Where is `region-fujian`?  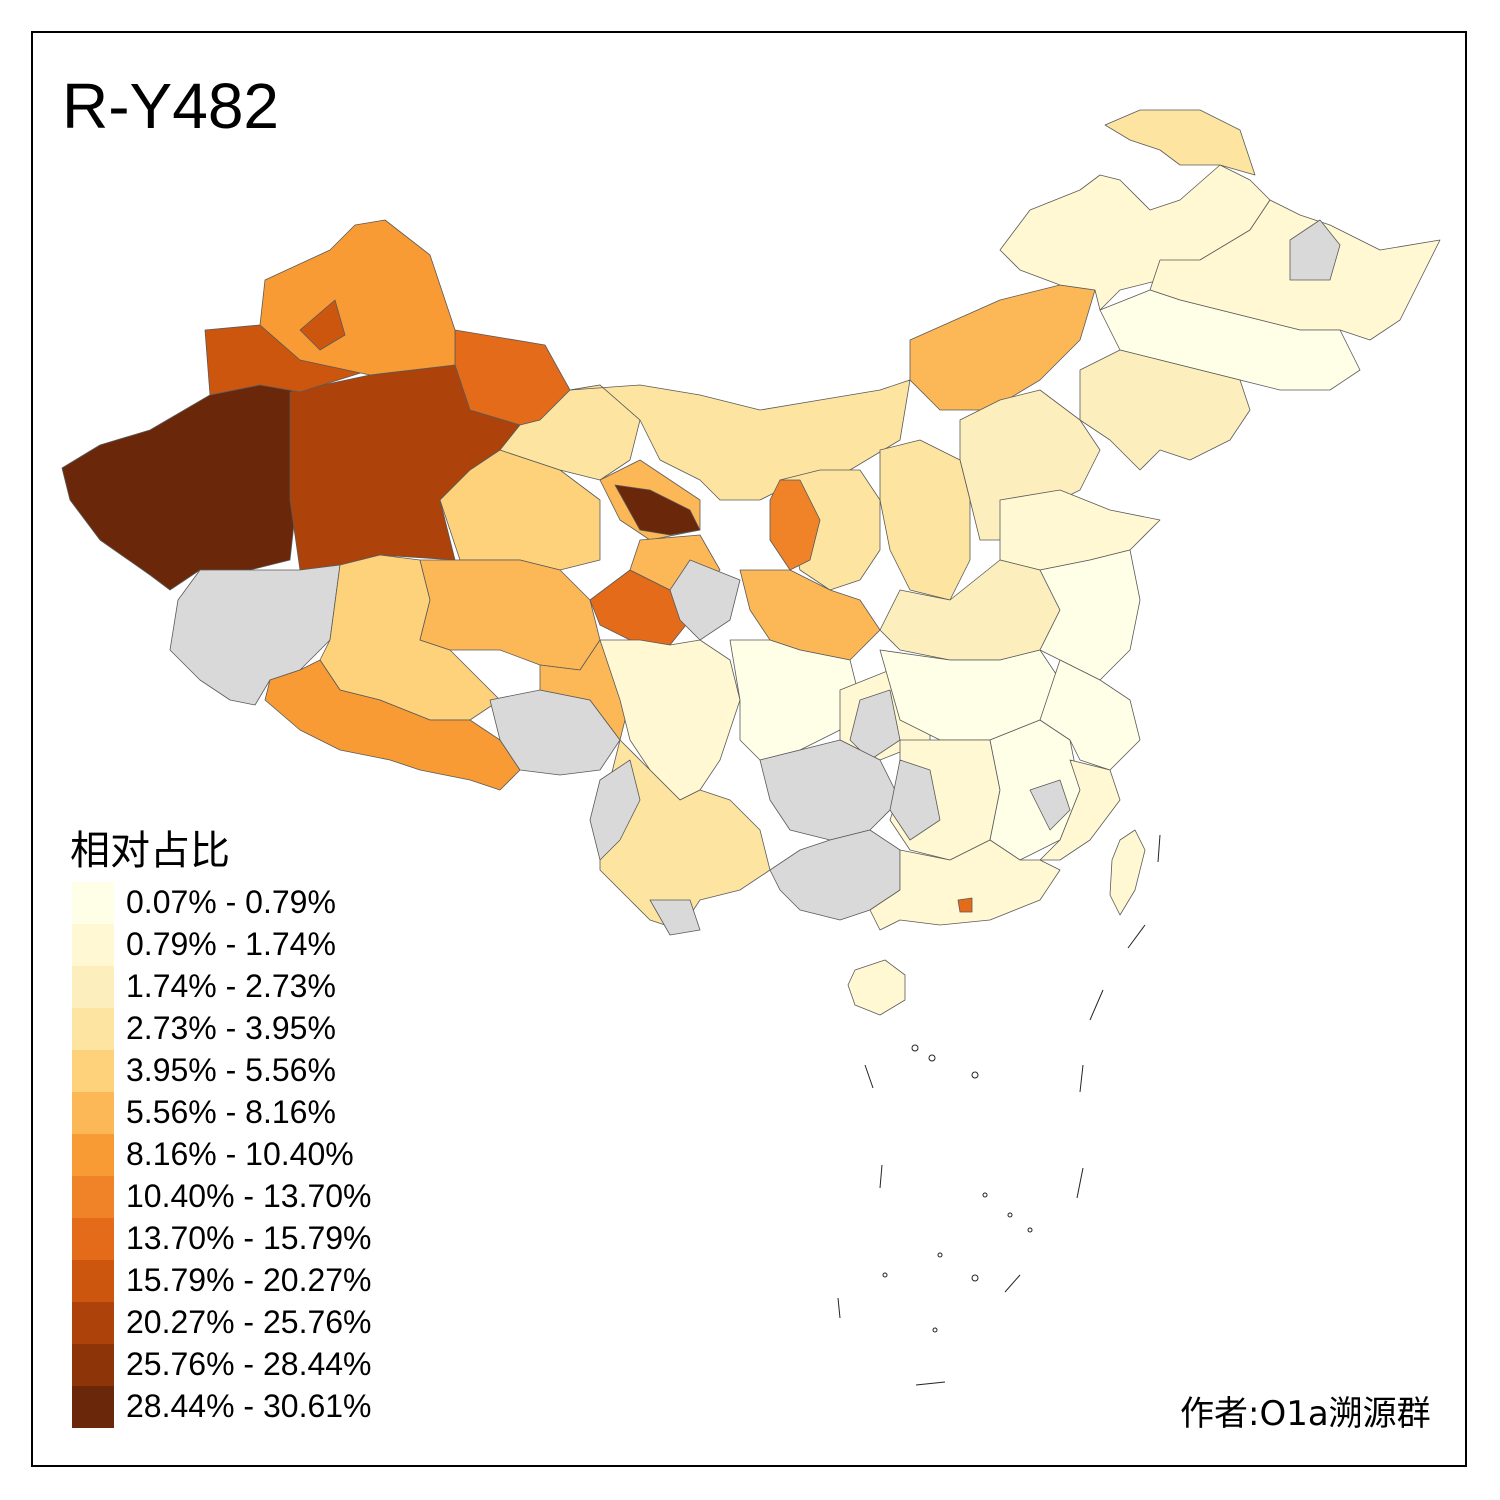
region-fujian is located at coordinates (1080, 810).